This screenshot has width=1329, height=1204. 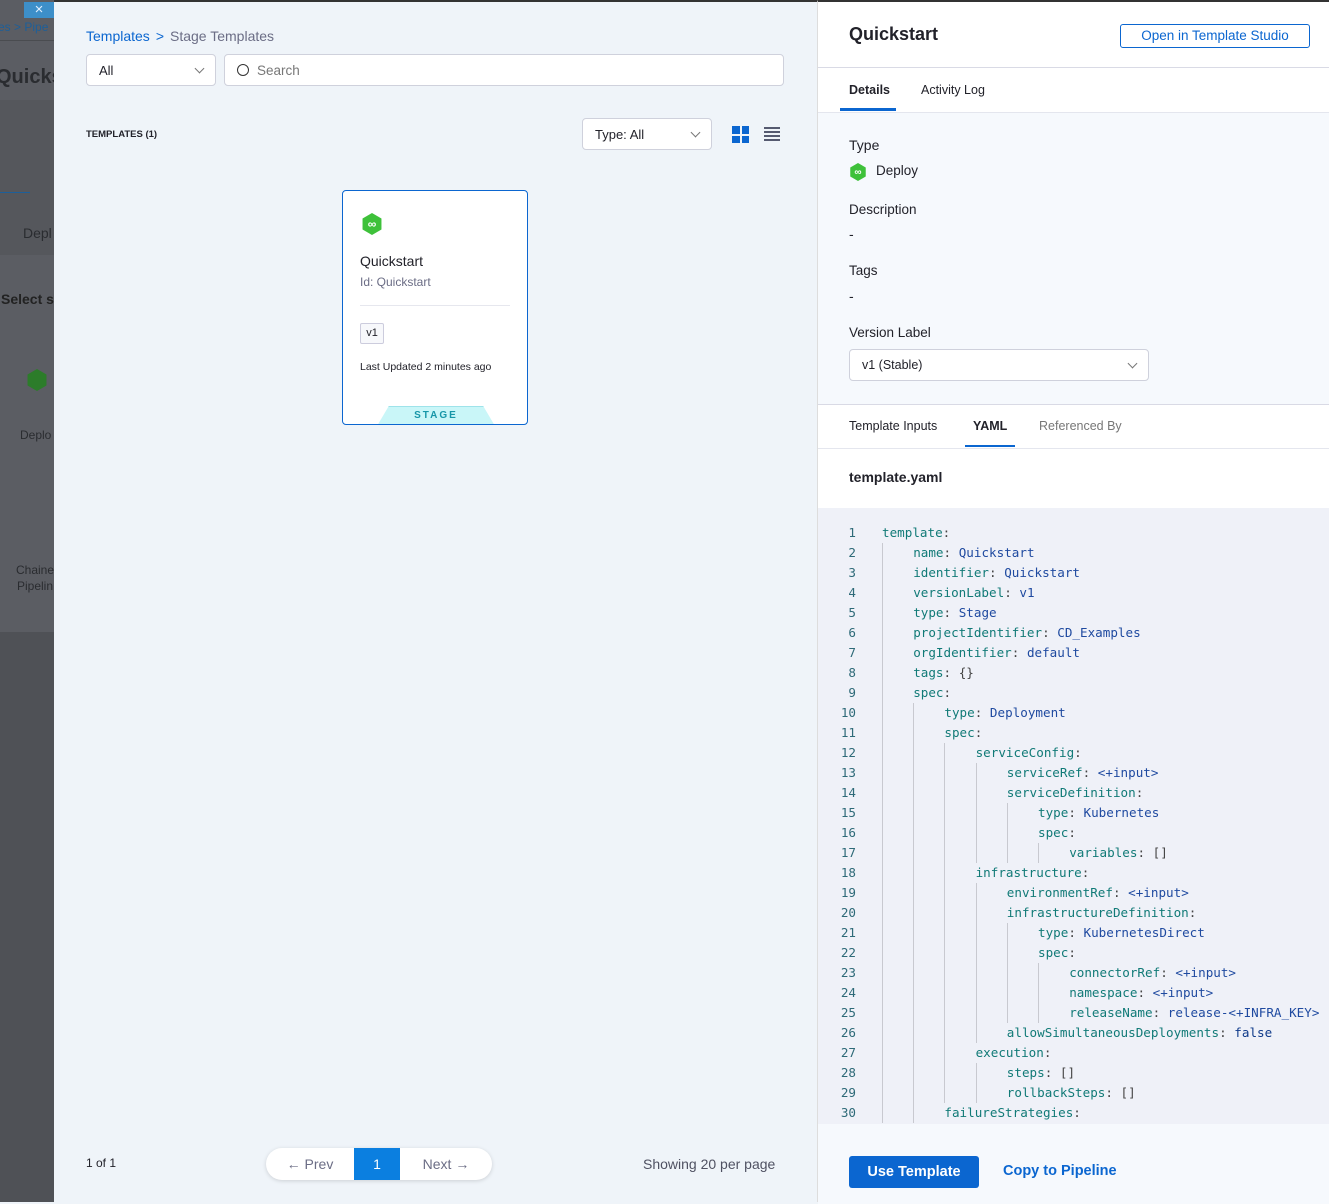 I want to click on search-icon, so click(x=243, y=70).